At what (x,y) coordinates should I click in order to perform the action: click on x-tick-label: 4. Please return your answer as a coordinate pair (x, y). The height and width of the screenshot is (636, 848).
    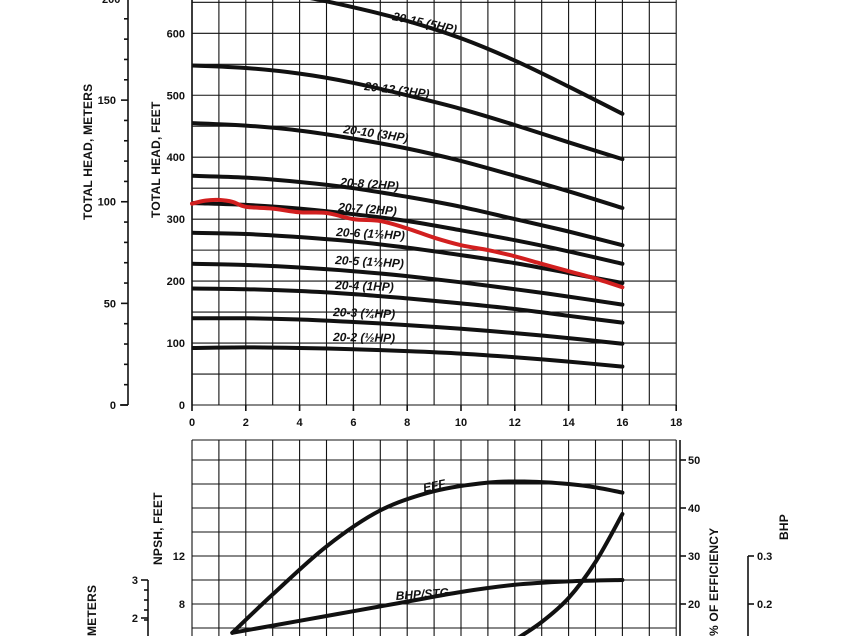
    Looking at the image, I should click on (300, 423).